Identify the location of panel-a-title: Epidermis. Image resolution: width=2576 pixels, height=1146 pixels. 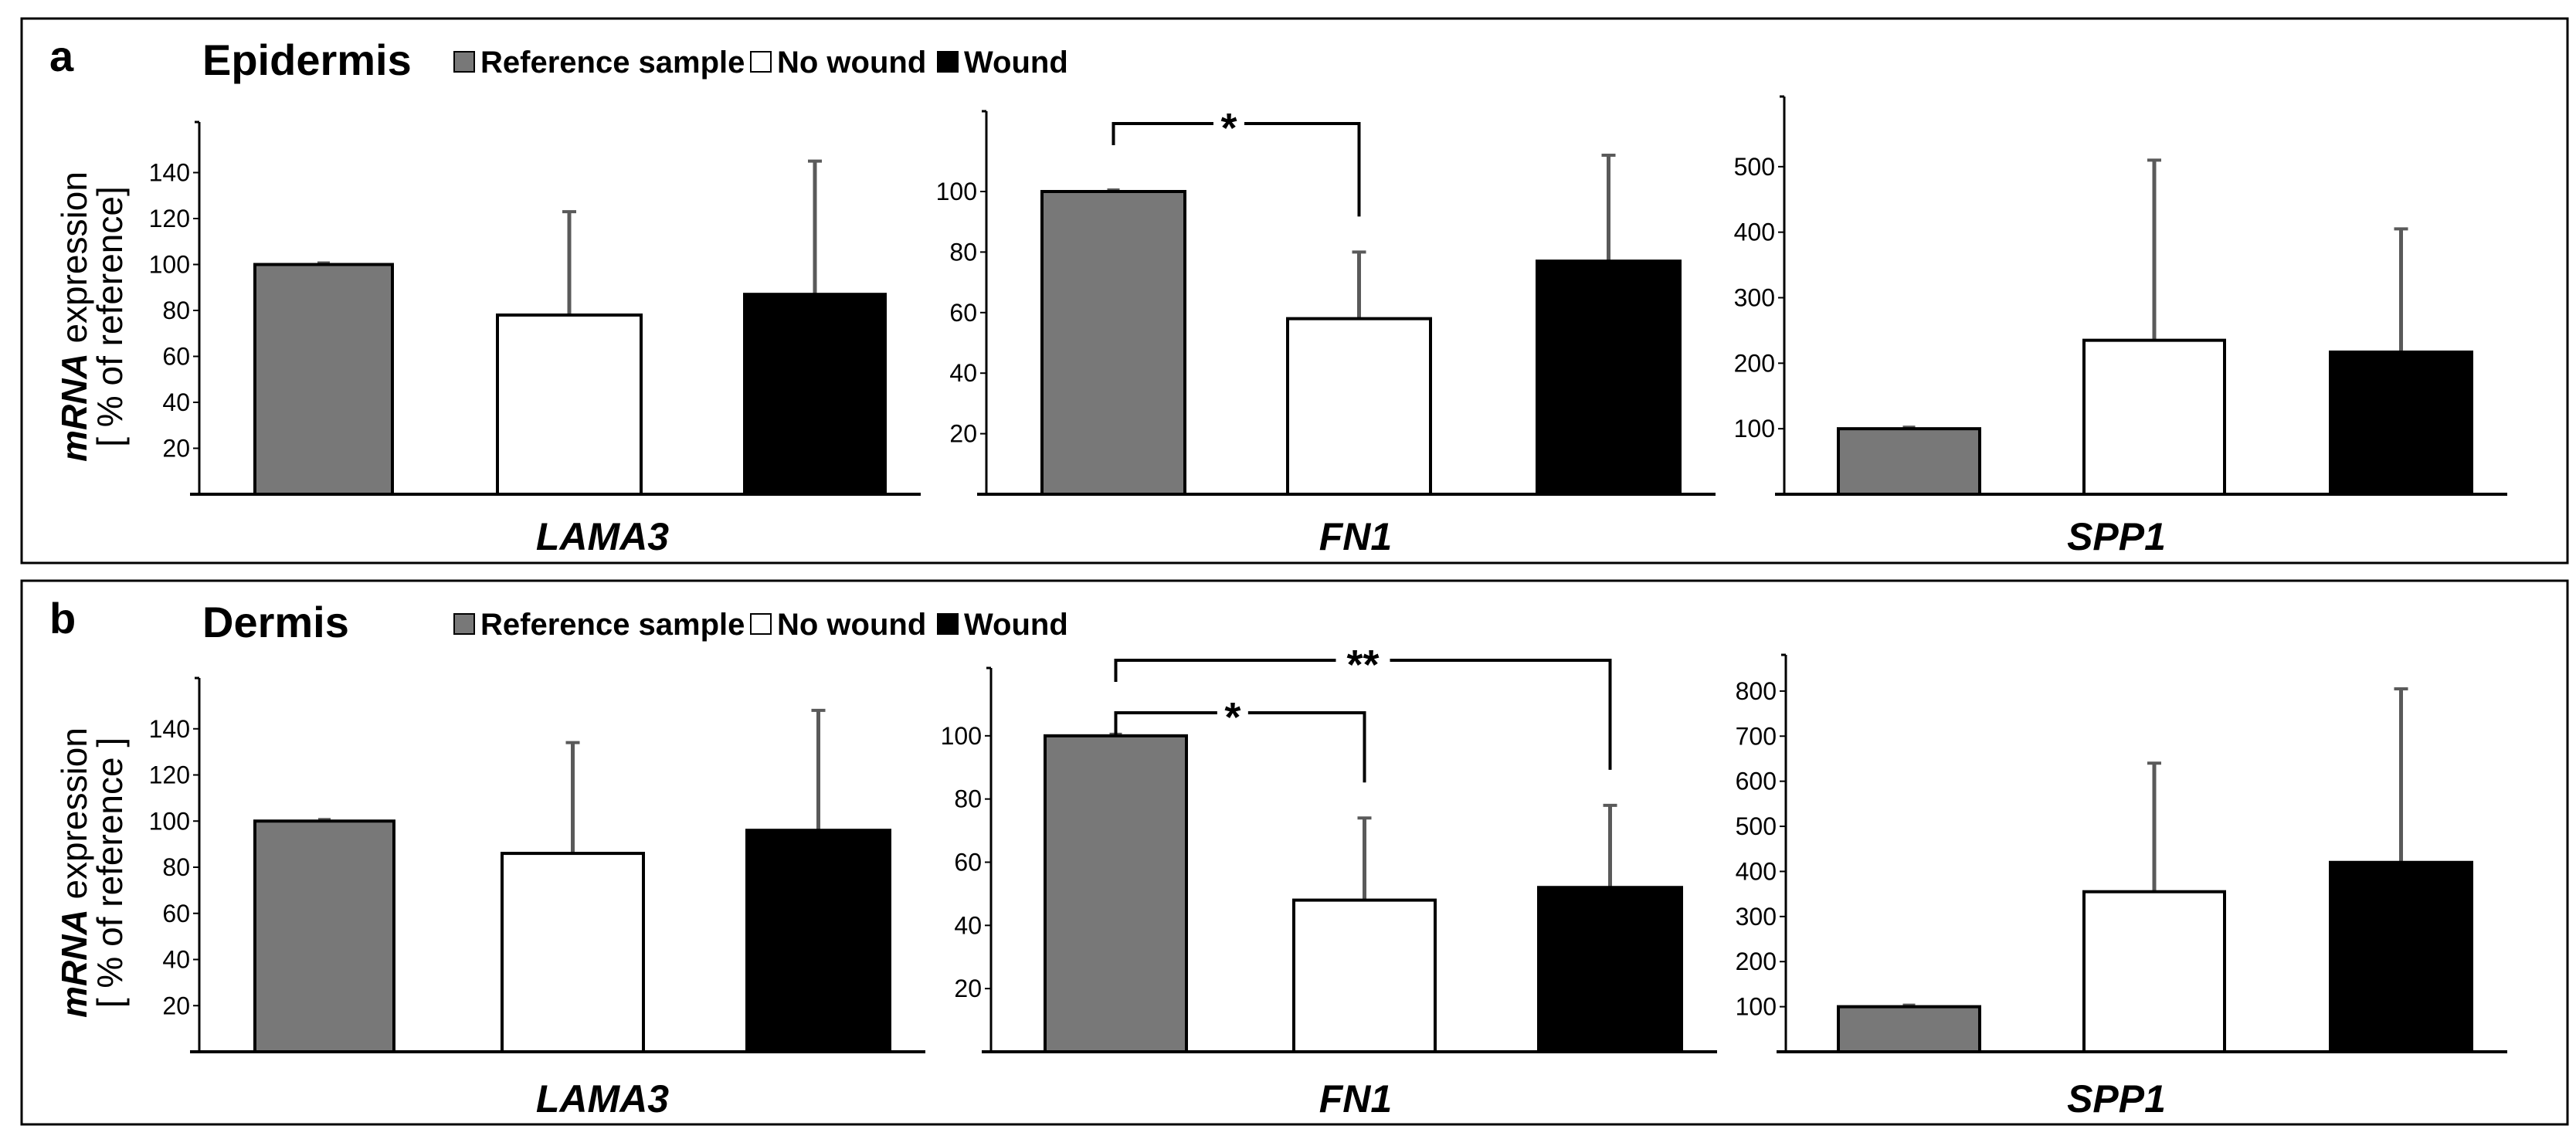
(307, 60).